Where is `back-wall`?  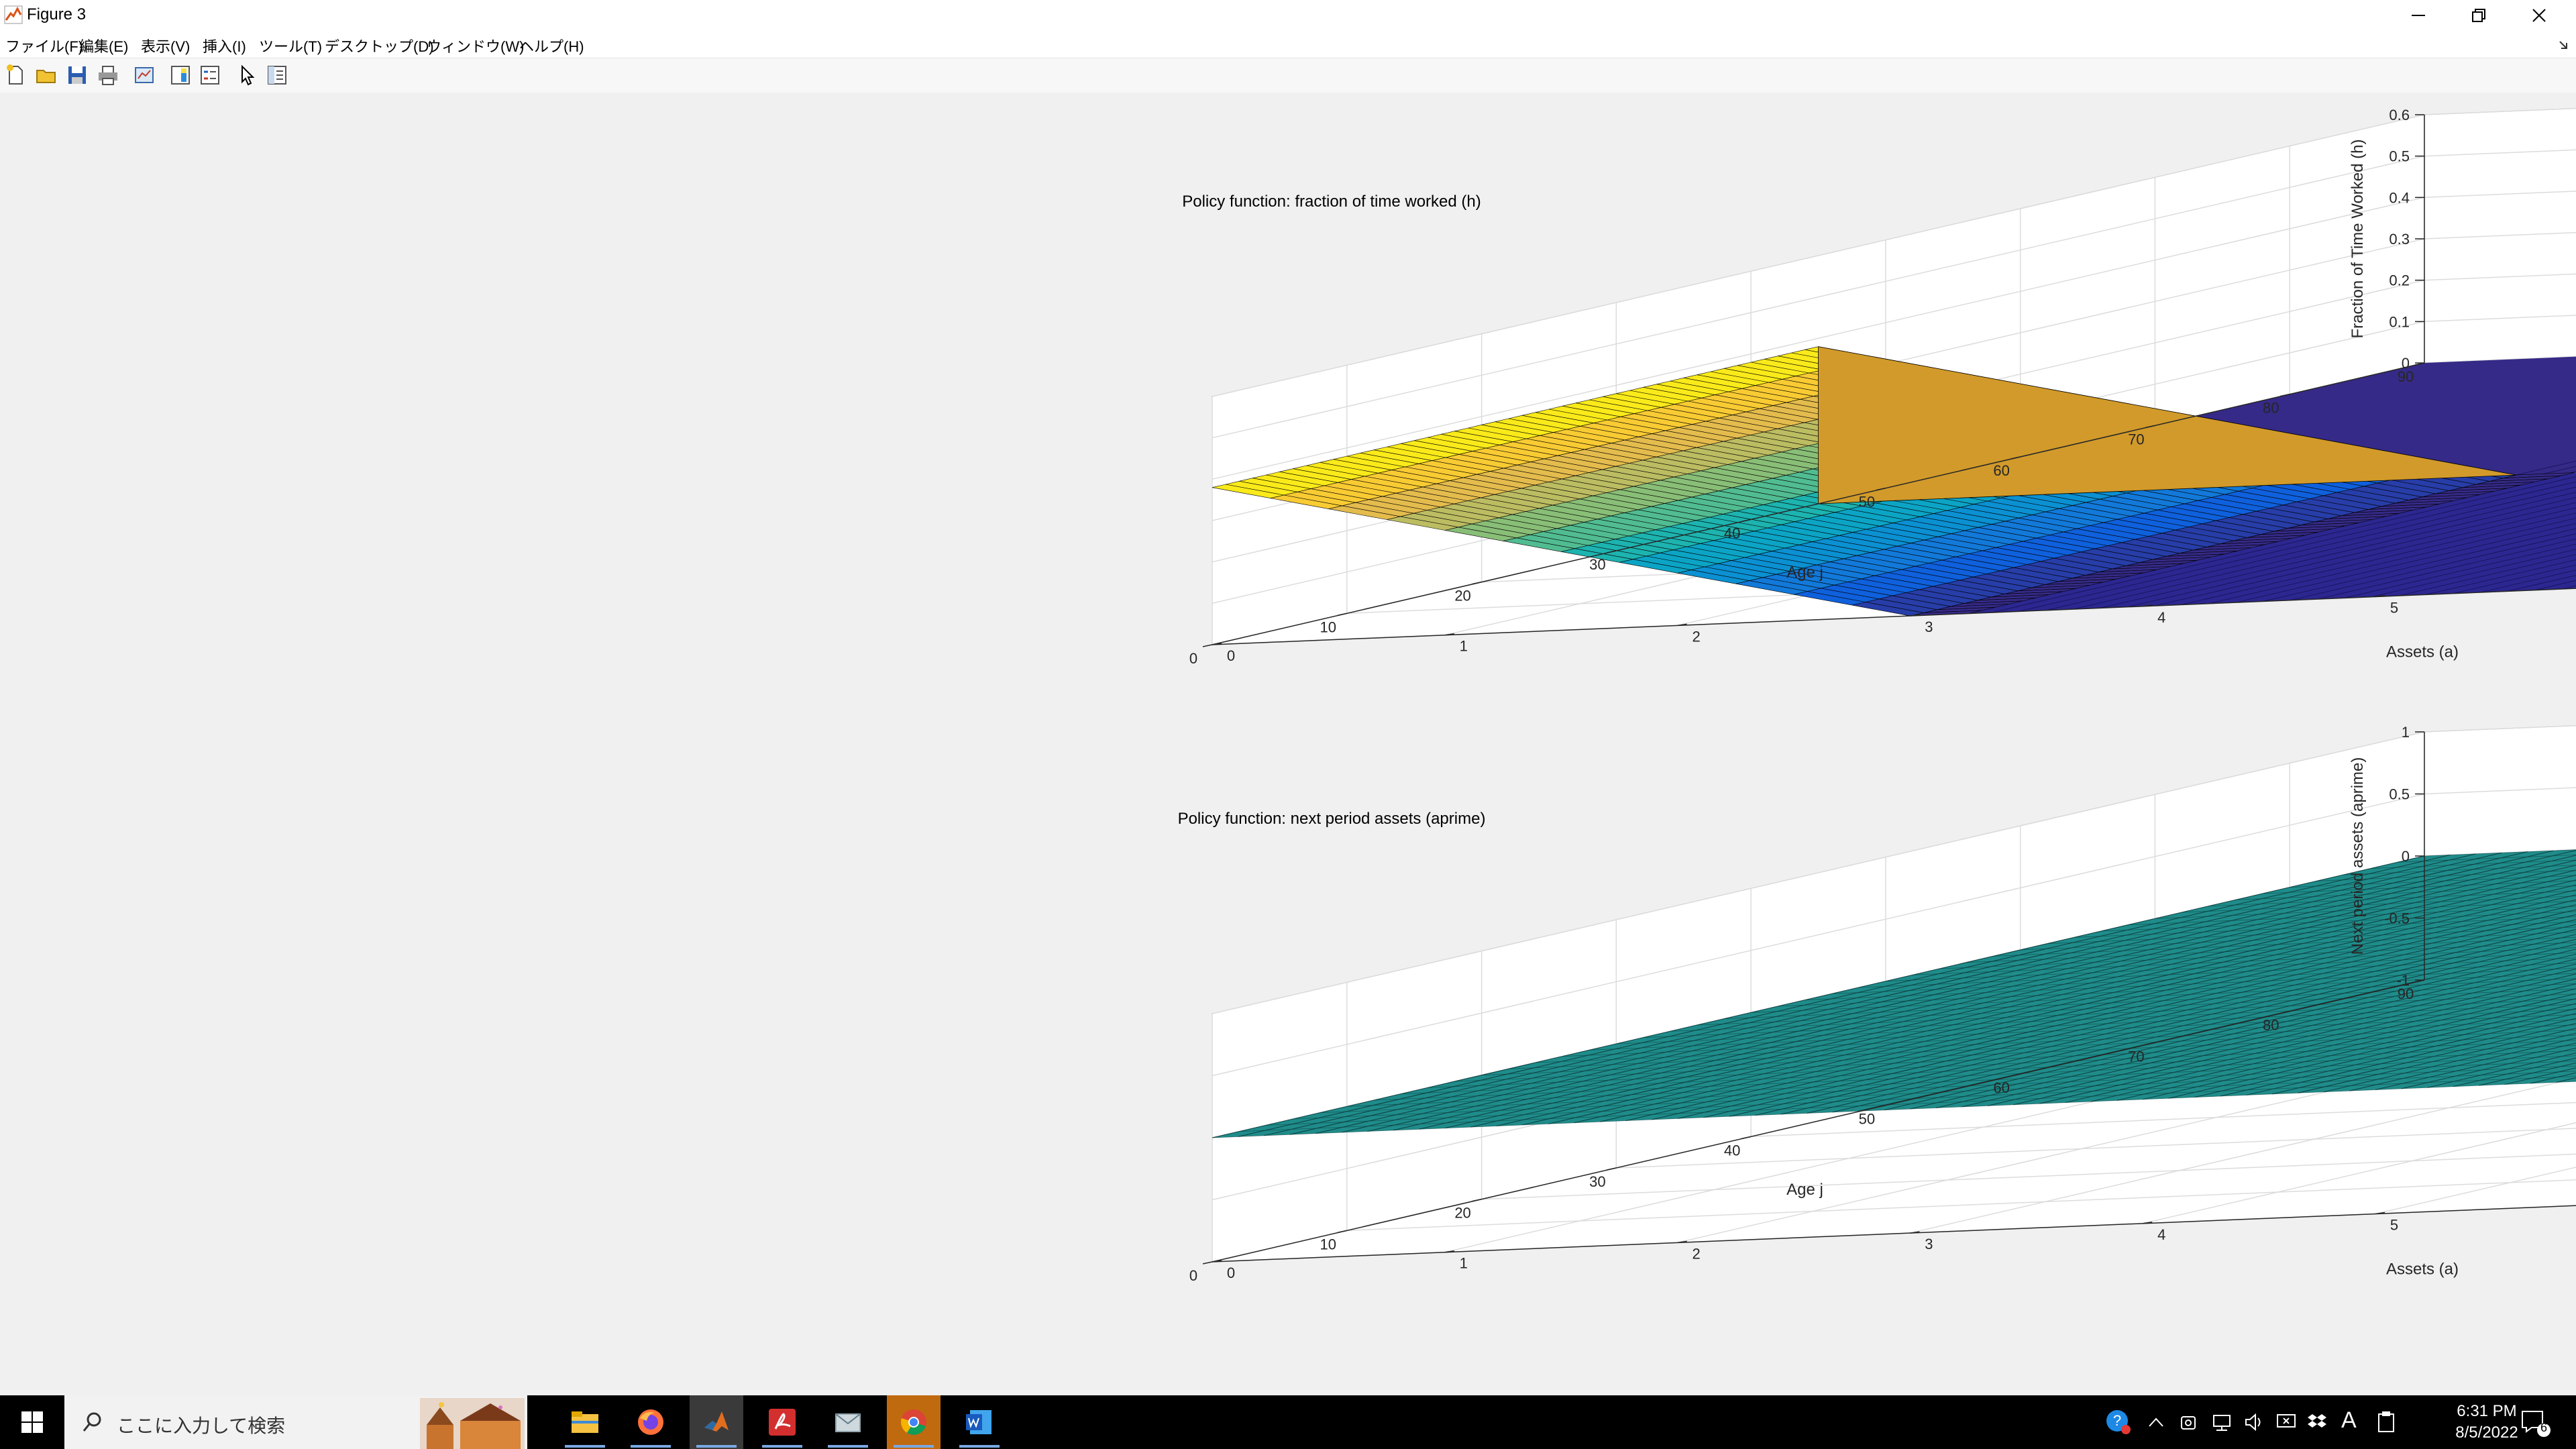
back-wall is located at coordinates (2500, 236).